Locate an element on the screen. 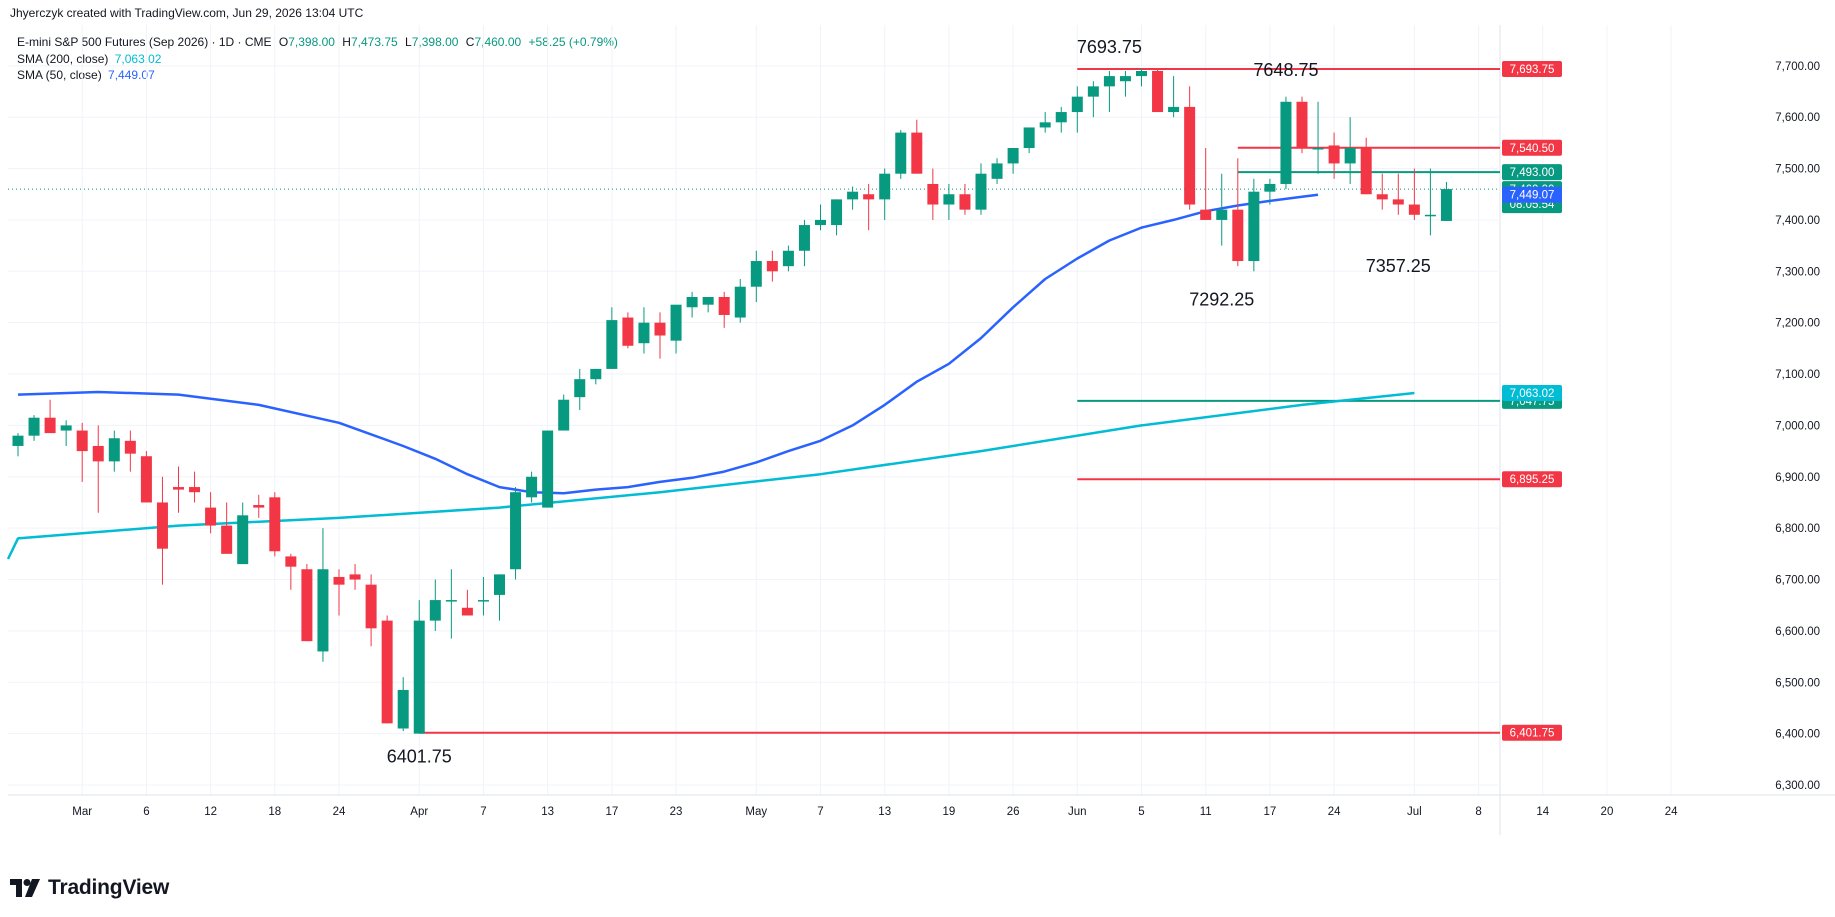 The width and height of the screenshot is (1835, 917). time-tick-label: 18 is located at coordinates (274, 812).